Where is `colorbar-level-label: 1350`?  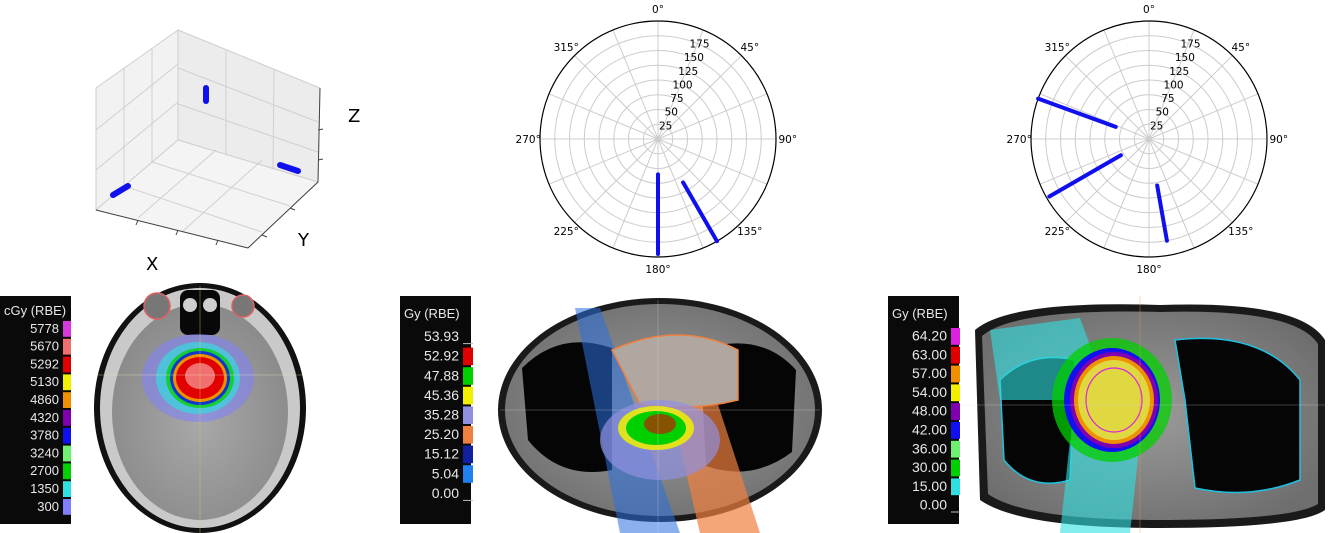
colorbar-level-label: 1350 is located at coordinates (44, 488).